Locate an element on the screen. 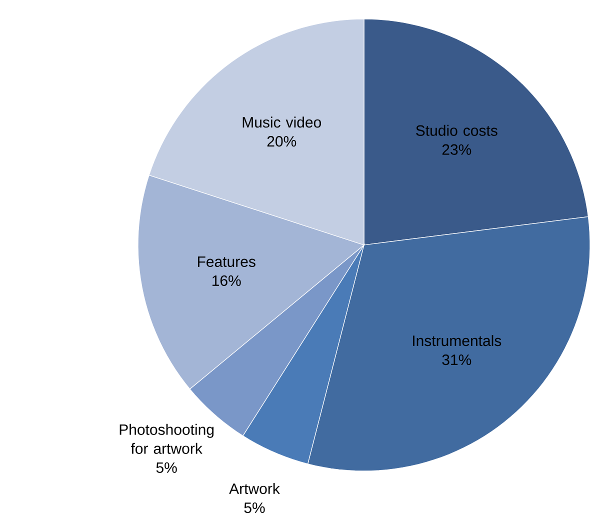  slice-label: Instrumentals is located at coordinates (457, 340).